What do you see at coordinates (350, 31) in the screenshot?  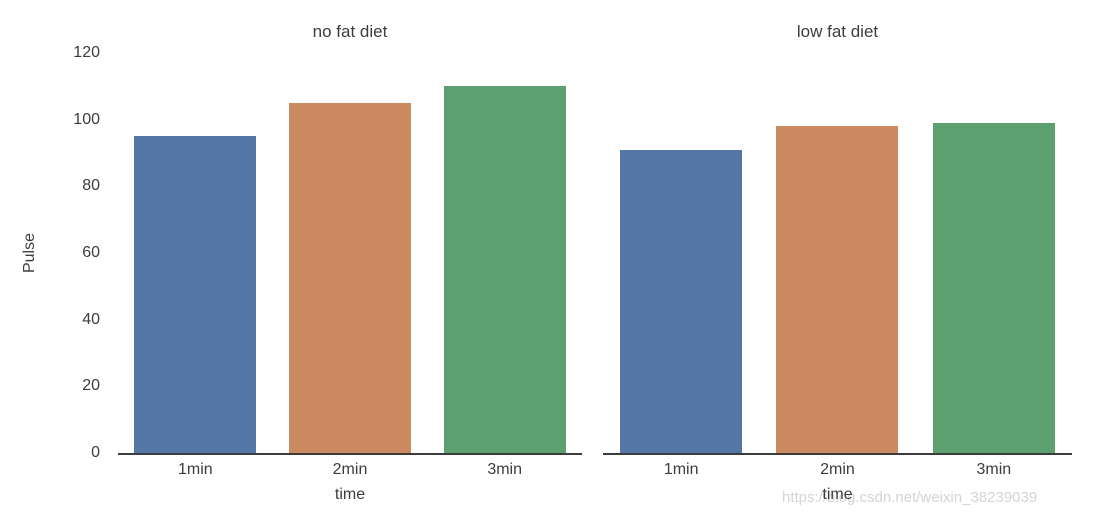 I see `panel-title: no fat diet` at bounding box center [350, 31].